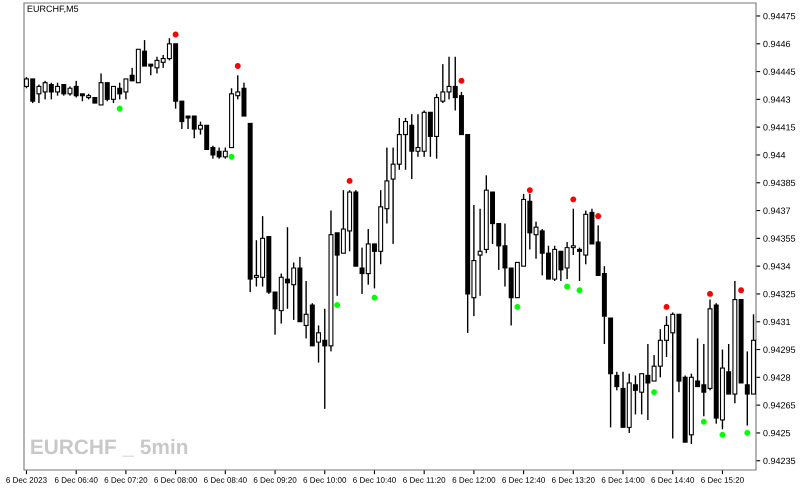 This screenshot has width=800, height=488. Describe the element at coordinates (176, 480) in the screenshot. I see `x-tick-label: 6 Dec 08:00` at that location.